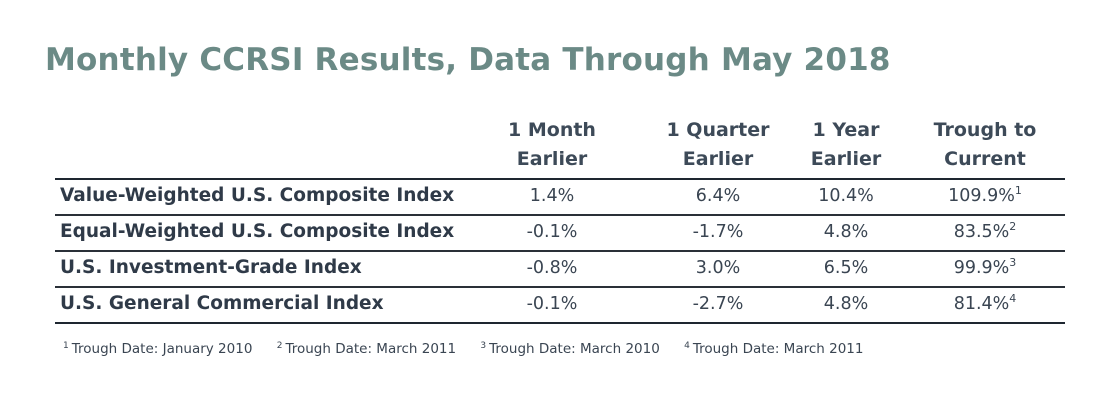 The height and width of the screenshot is (416, 1116). What do you see at coordinates (718, 268) in the screenshot?
I see `value-1-quarter: 3.0%` at bounding box center [718, 268].